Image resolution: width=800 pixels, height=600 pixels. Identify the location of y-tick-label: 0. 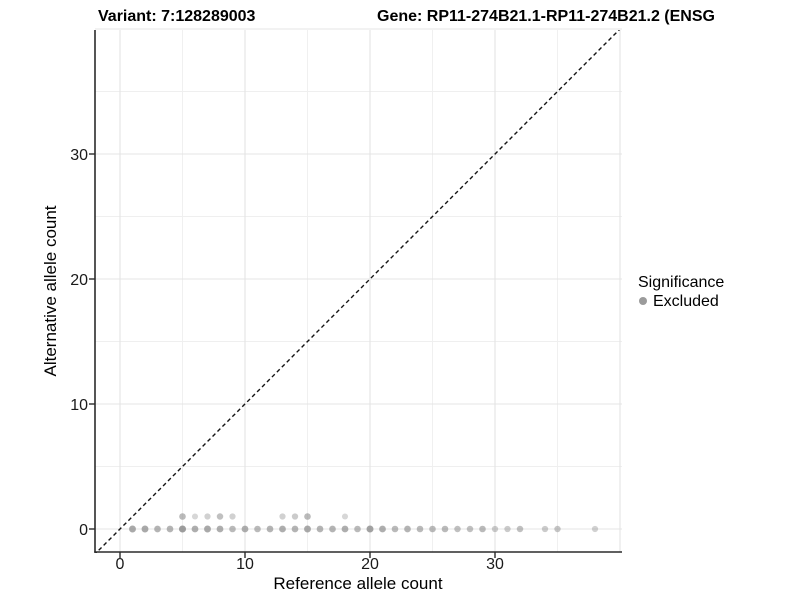
(83, 530).